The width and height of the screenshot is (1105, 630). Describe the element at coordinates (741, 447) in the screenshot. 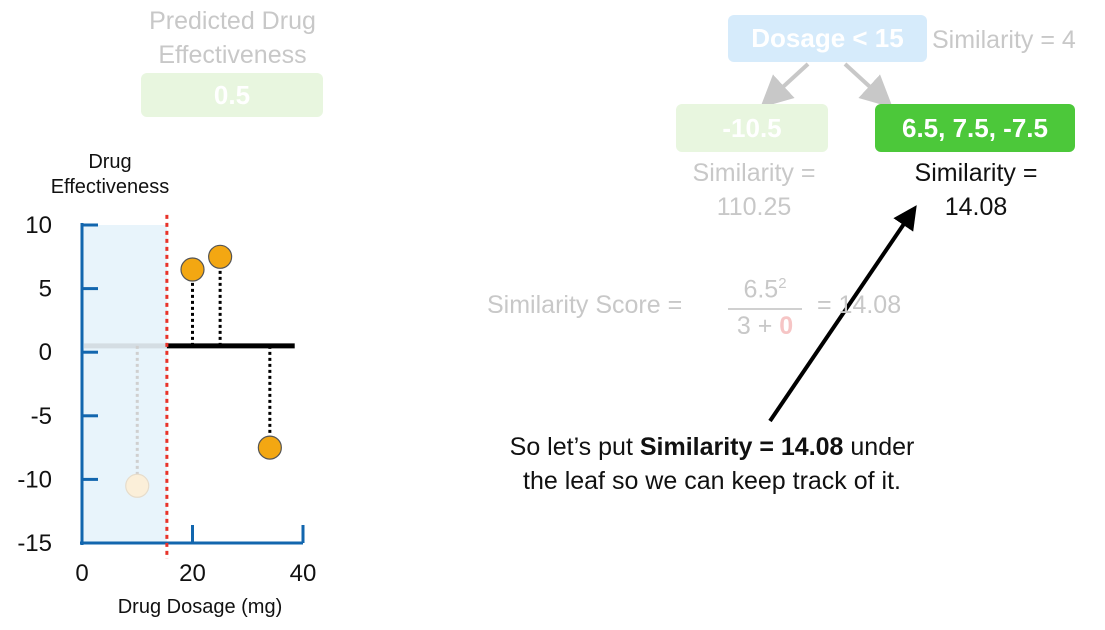

I see `caption-bold: Similarity = 14.08` at that location.